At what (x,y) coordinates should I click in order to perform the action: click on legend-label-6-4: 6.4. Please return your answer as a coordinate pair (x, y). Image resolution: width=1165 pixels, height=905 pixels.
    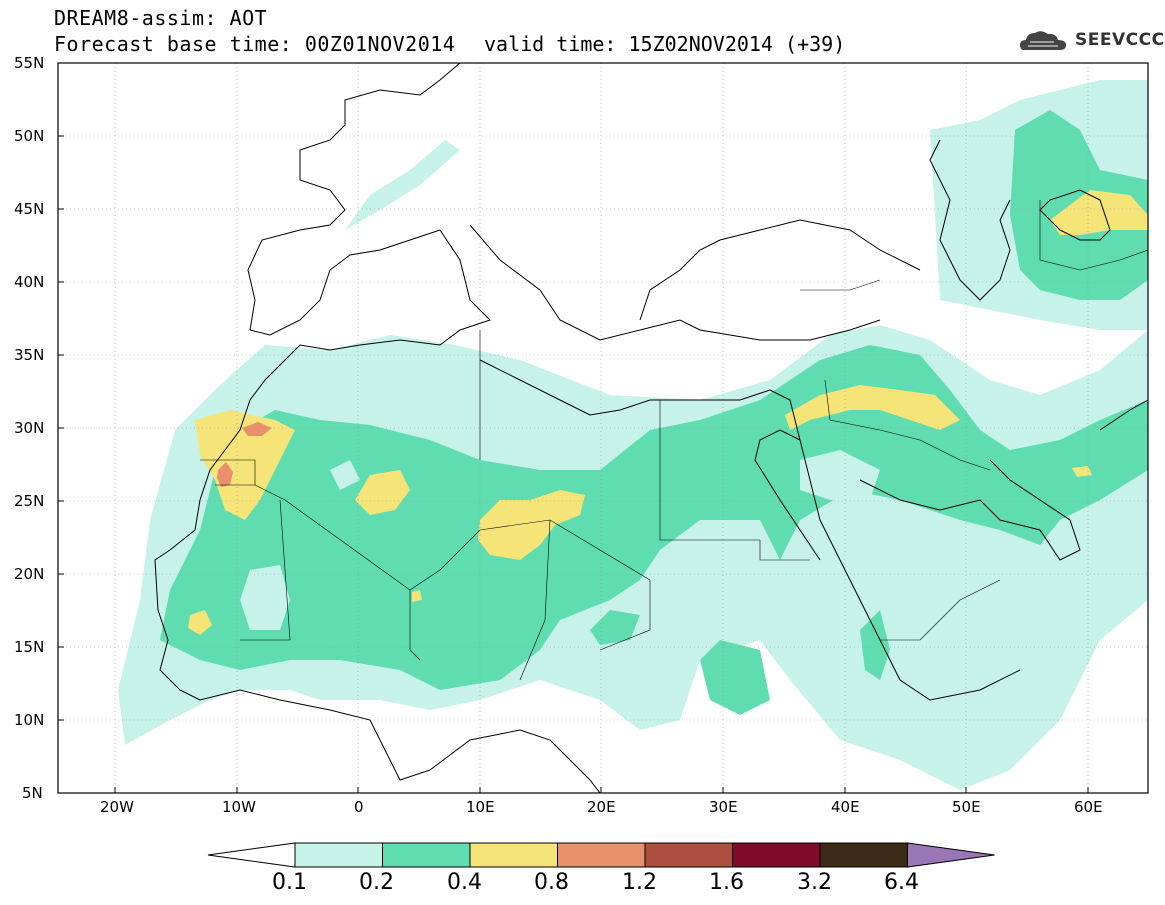
    Looking at the image, I should click on (901, 882).